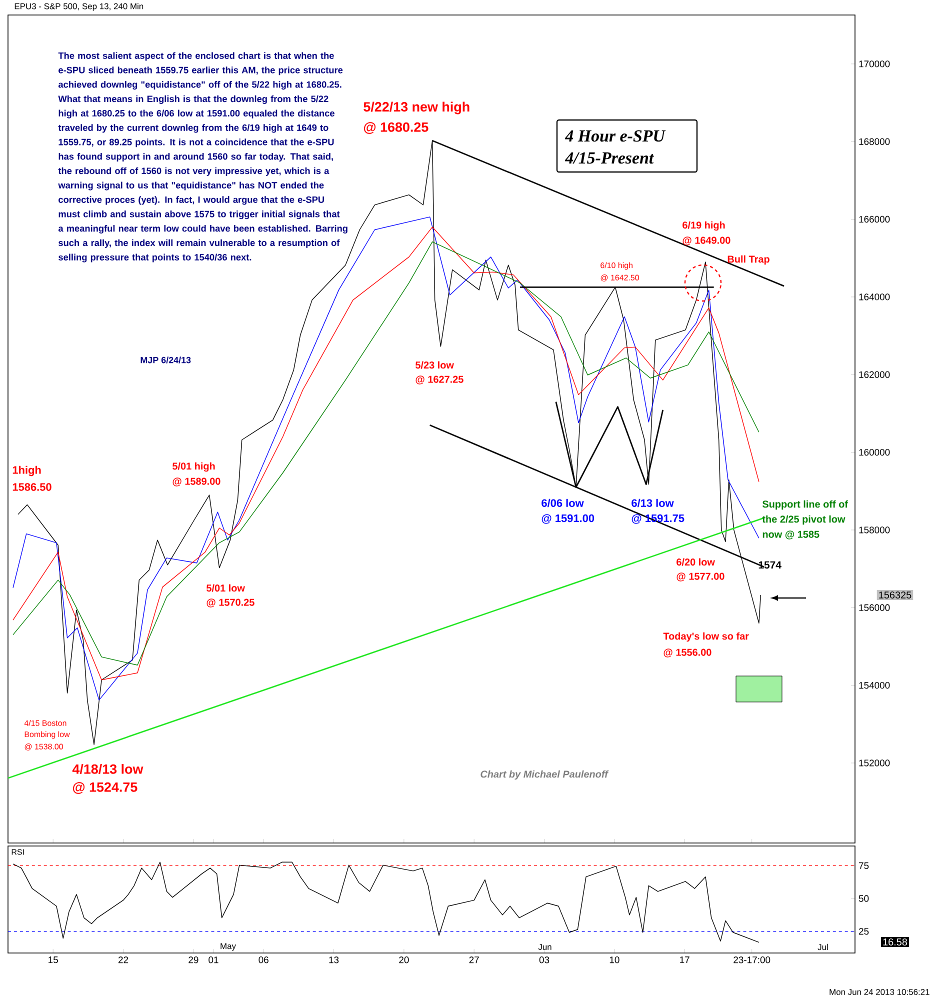 The image size is (936, 1000). What do you see at coordinates (609, 158) in the screenshot?
I see `annotation: 4/15-Present` at bounding box center [609, 158].